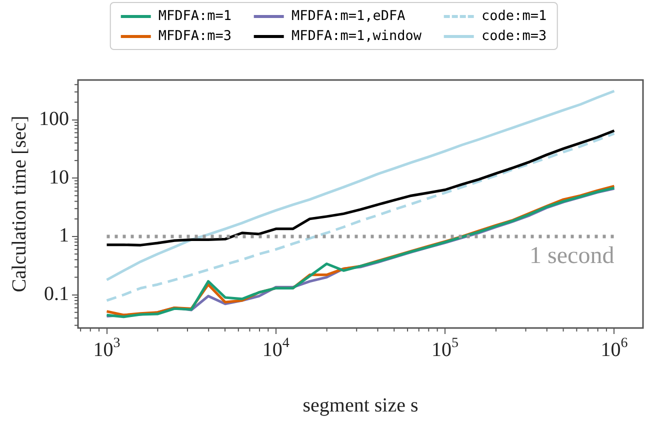  I want to click on y-axis-title: Calculation time [sec], so click(19, 204).